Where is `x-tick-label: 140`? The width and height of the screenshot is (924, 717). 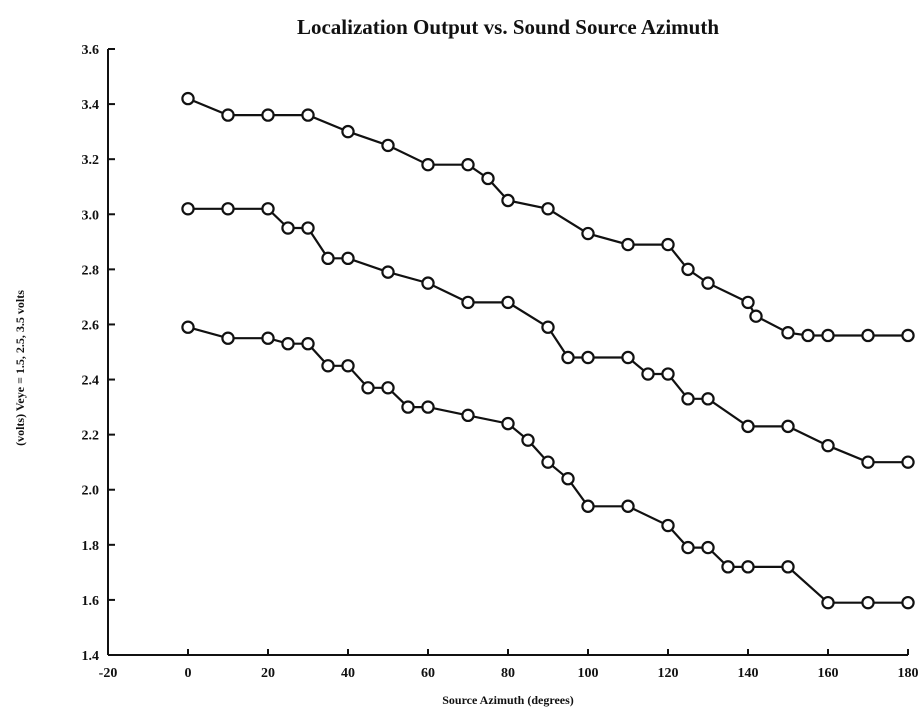 x-tick-label: 140 is located at coordinates (748, 673).